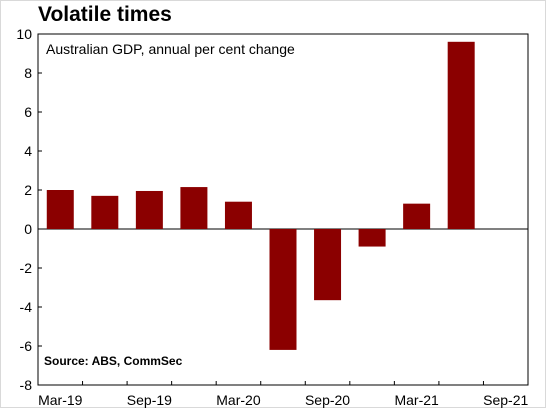 This screenshot has height=410, width=548. Describe the element at coordinates (26, 346) in the screenshot. I see `y-tick-label: -6` at that location.